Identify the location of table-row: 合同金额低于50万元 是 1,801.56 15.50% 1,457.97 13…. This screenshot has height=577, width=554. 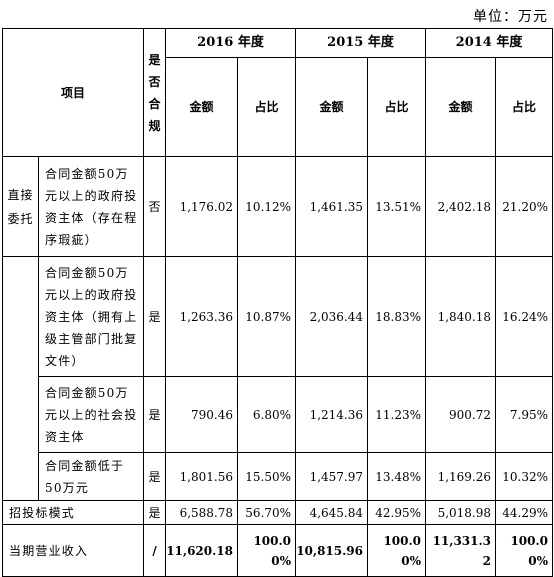
(278, 476).